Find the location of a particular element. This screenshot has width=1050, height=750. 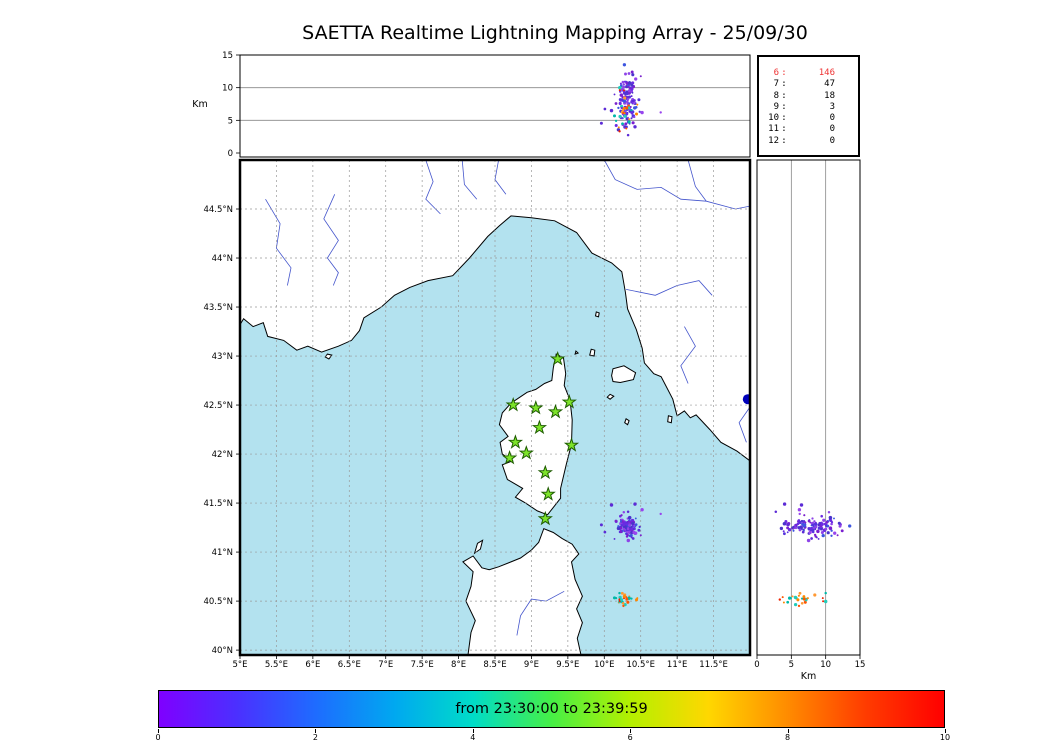

station-count-row: 9: 3 is located at coordinates (808, 107).